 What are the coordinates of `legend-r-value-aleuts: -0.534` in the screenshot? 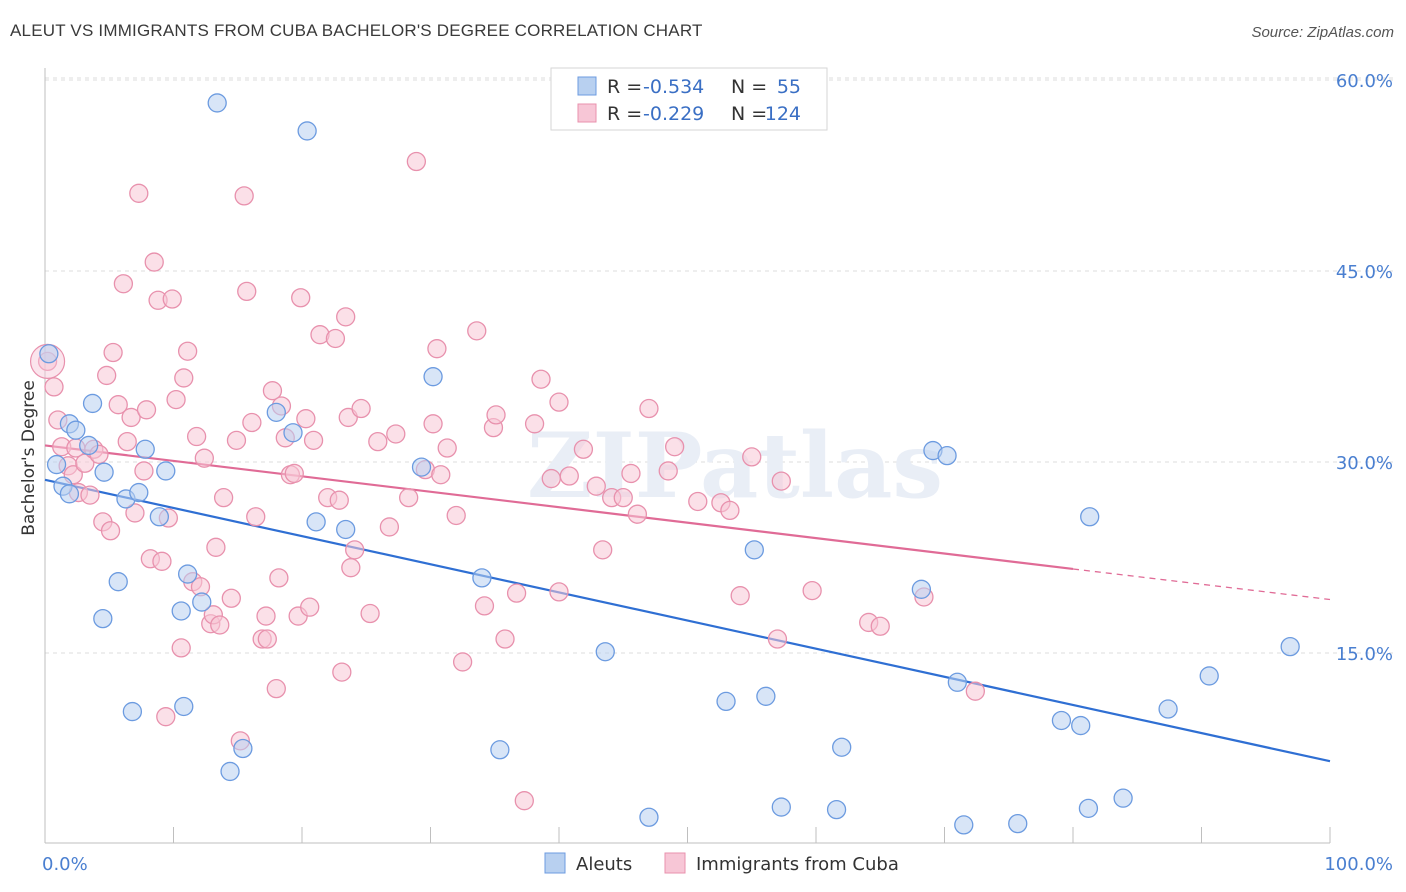 It's located at (673, 87).